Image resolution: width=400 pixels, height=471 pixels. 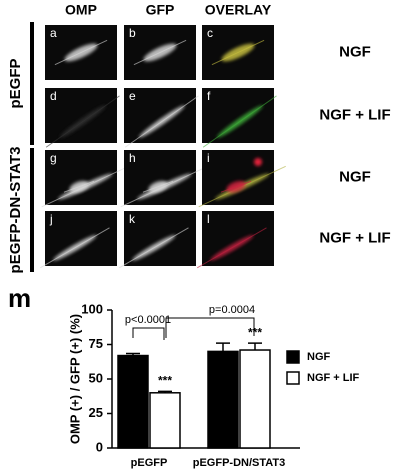 What do you see at coordinates (160, 10) in the screenshot?
I see `column-header: GFP` at bounding box center [160, 10].